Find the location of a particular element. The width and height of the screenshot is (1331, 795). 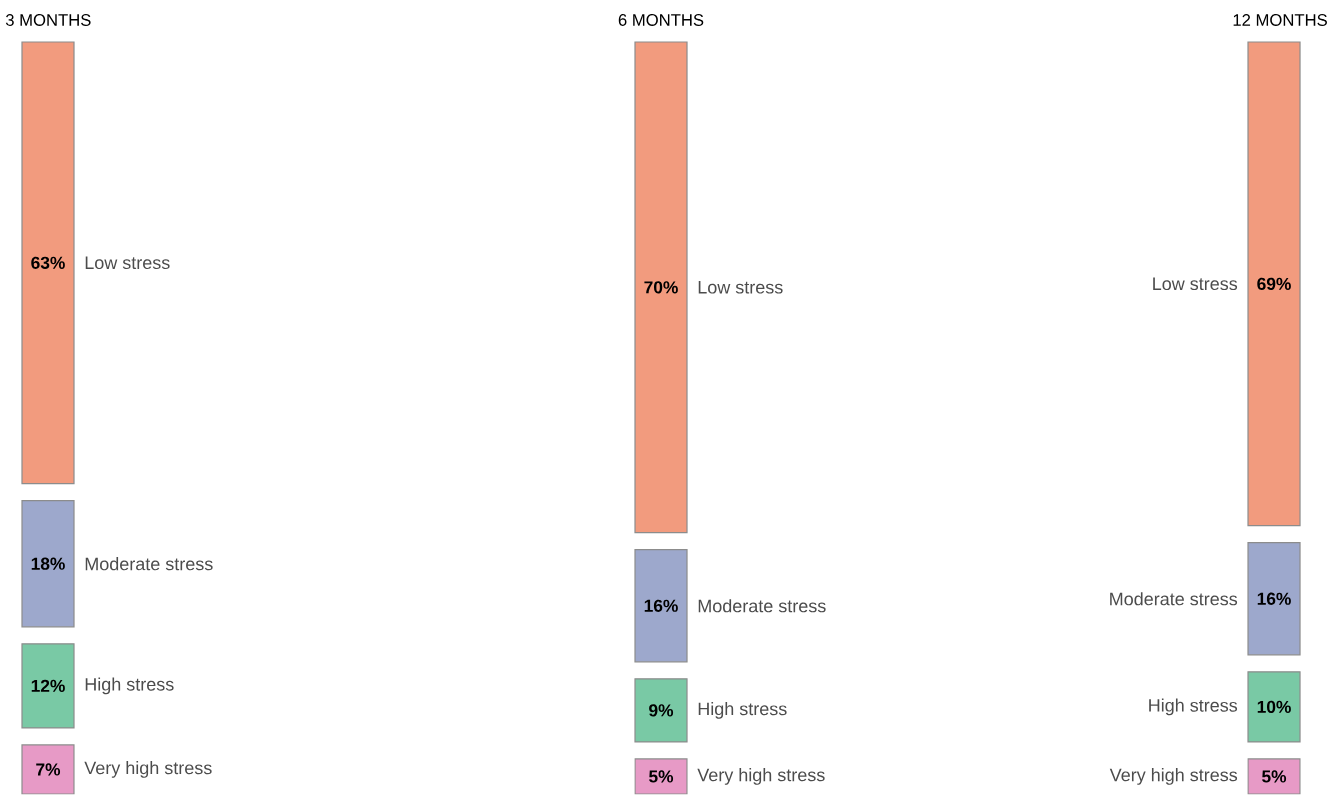

data-label: 10% is located at coordinates (1274, 707).